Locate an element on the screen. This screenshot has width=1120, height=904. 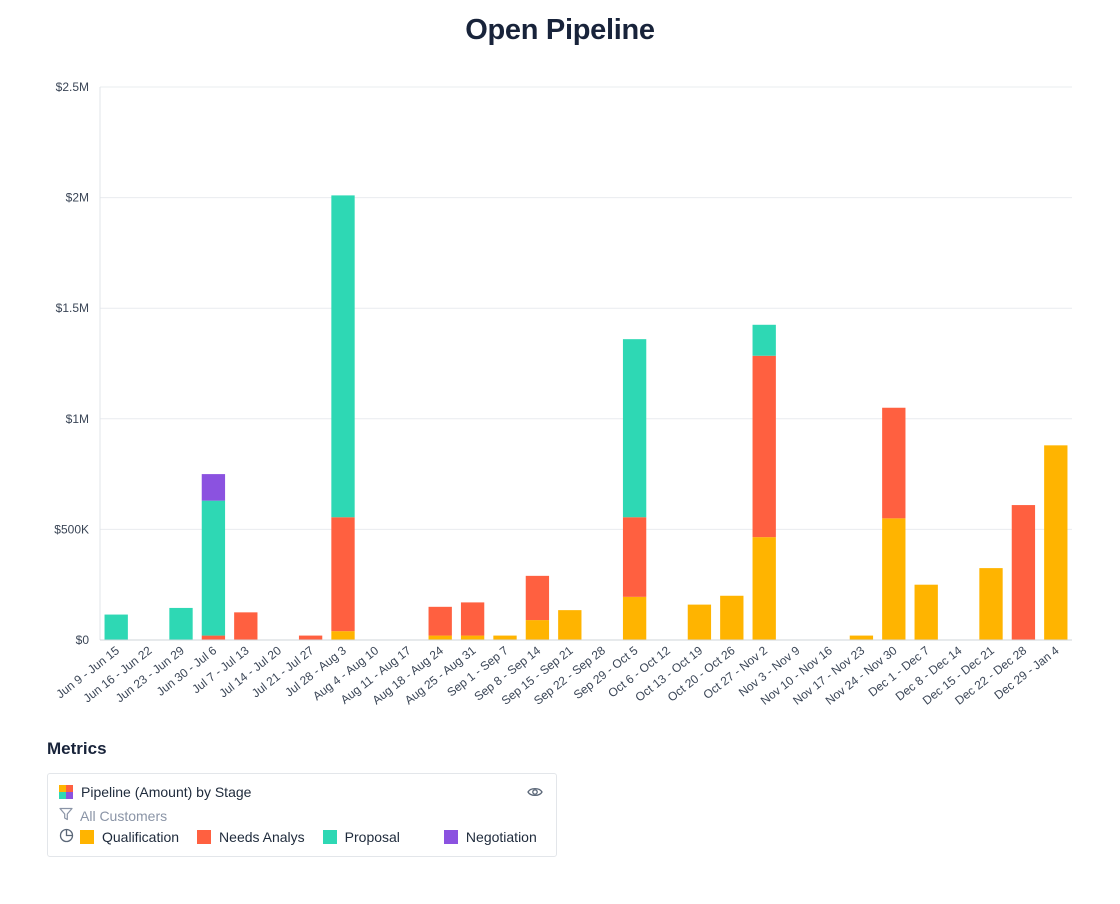
legend-label: Needs Analys is located at coordinates (262, 837).